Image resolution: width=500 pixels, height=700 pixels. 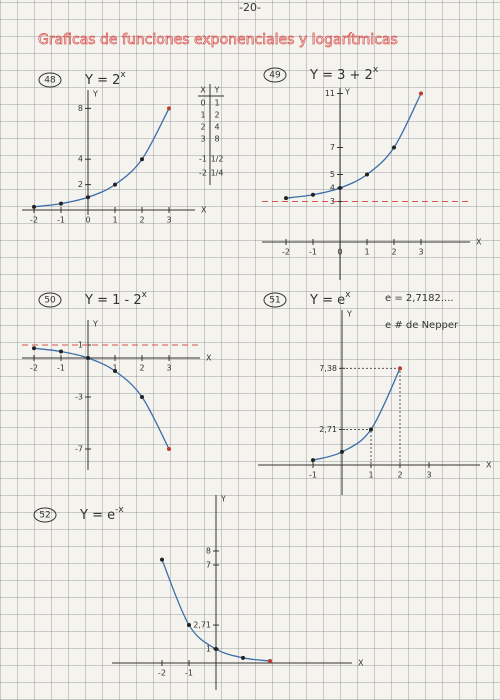 What do you see at coordinates (216, 127) in the screenshot?
I see `table-cell: 4` at bounding box center [216, 127].